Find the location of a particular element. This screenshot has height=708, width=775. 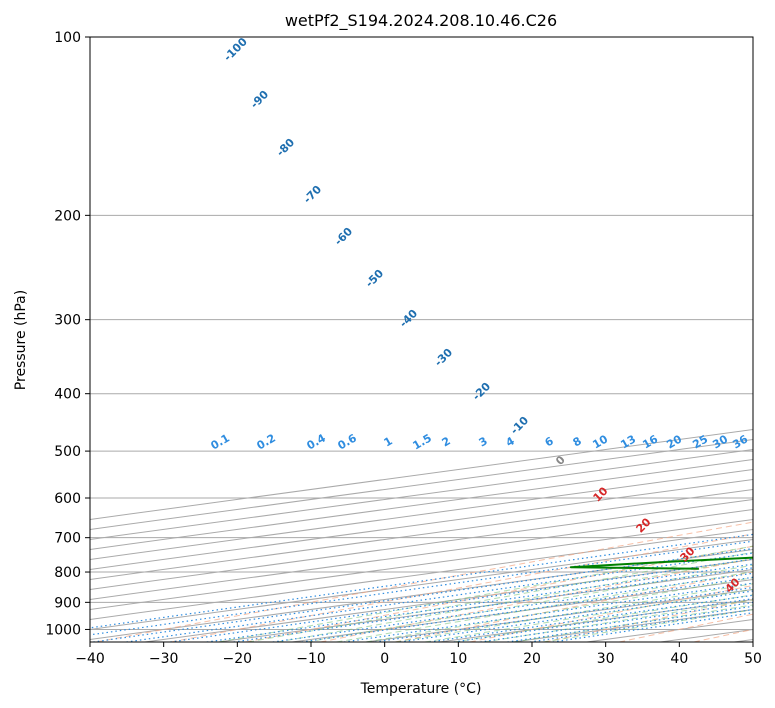

y-tick-label: 100 is located at coordinates (67, 38).